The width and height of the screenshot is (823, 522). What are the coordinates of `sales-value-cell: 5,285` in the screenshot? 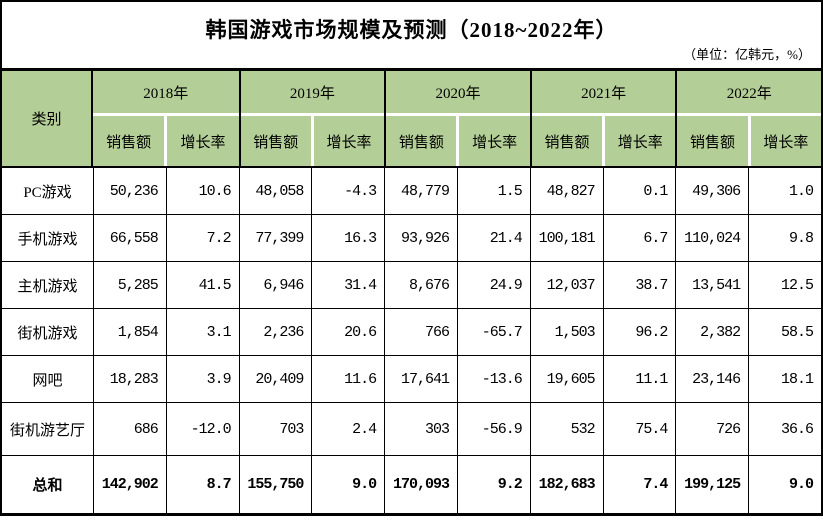 It's located at (130, 285).